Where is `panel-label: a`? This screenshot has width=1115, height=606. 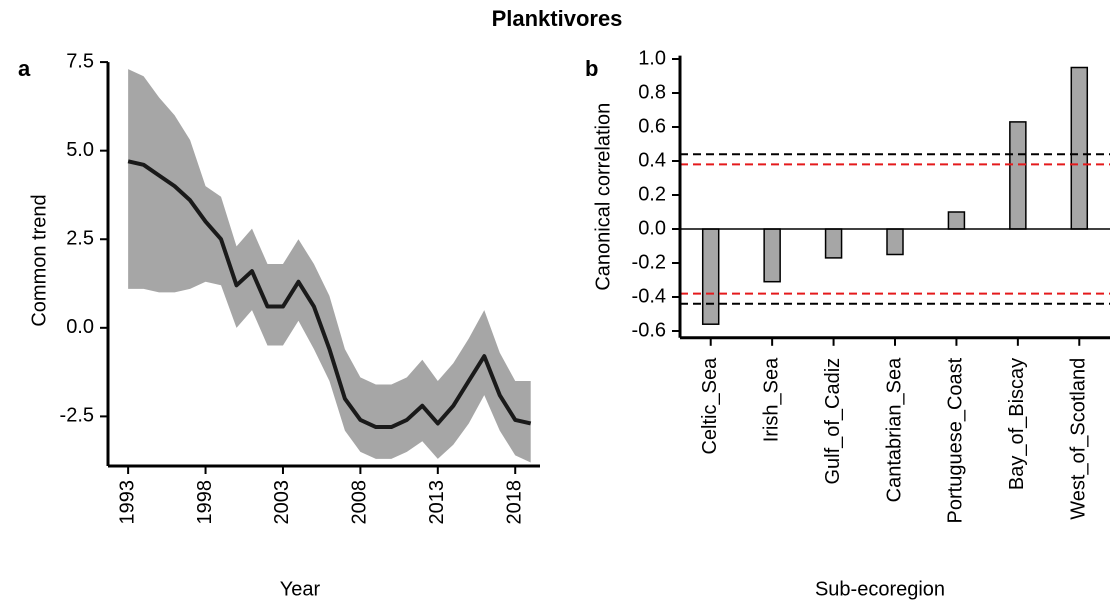
panel-label: a is located at coordinates (24, 68).